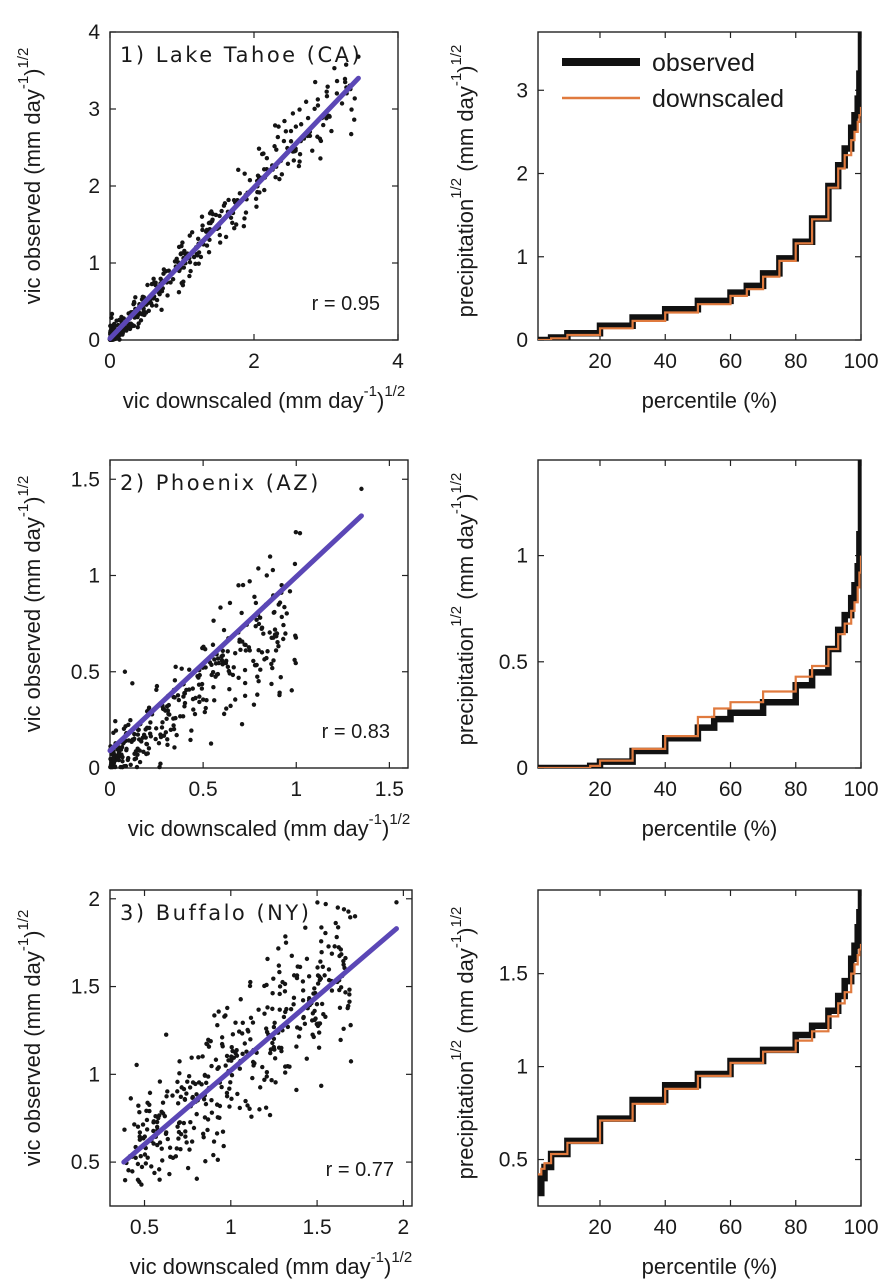  Describe the element at coordinates (465, 1120) in the screenshot. I see `y-axis-label-main: precipitation` at that location.